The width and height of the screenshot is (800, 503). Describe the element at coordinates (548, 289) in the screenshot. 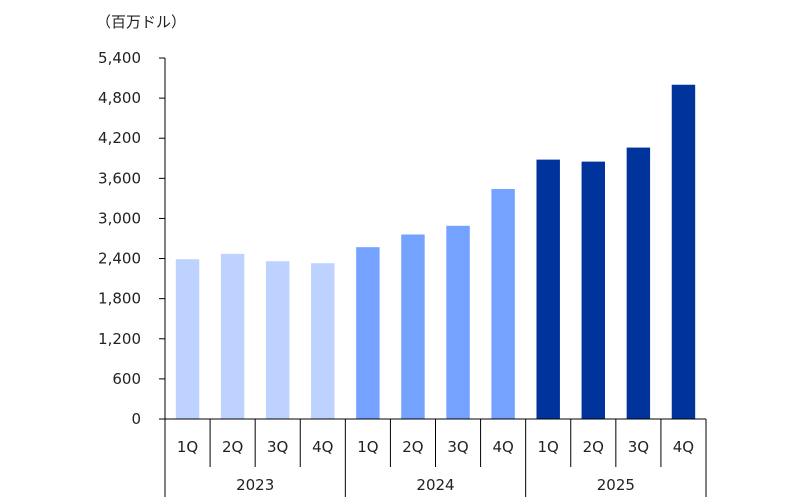

I see `bar-2025-1Q` at that location.